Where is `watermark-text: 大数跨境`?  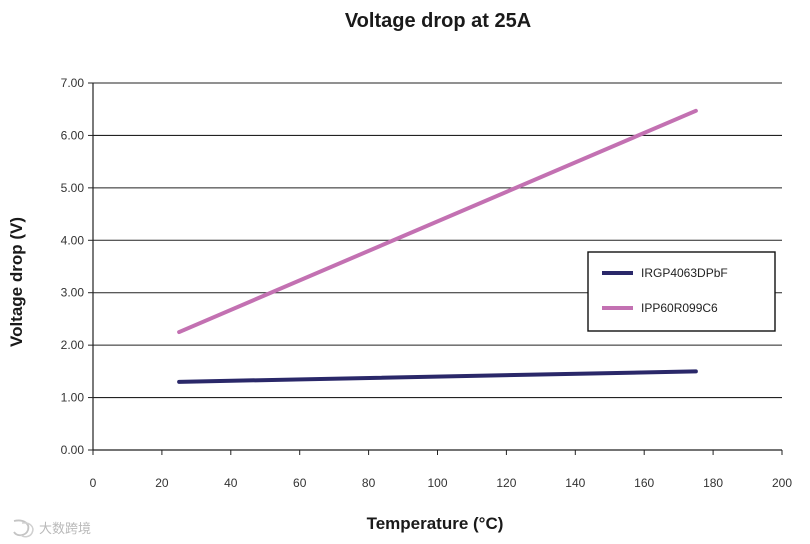 watermark-text: 大数跨境 is located at coordinates (65, 529).